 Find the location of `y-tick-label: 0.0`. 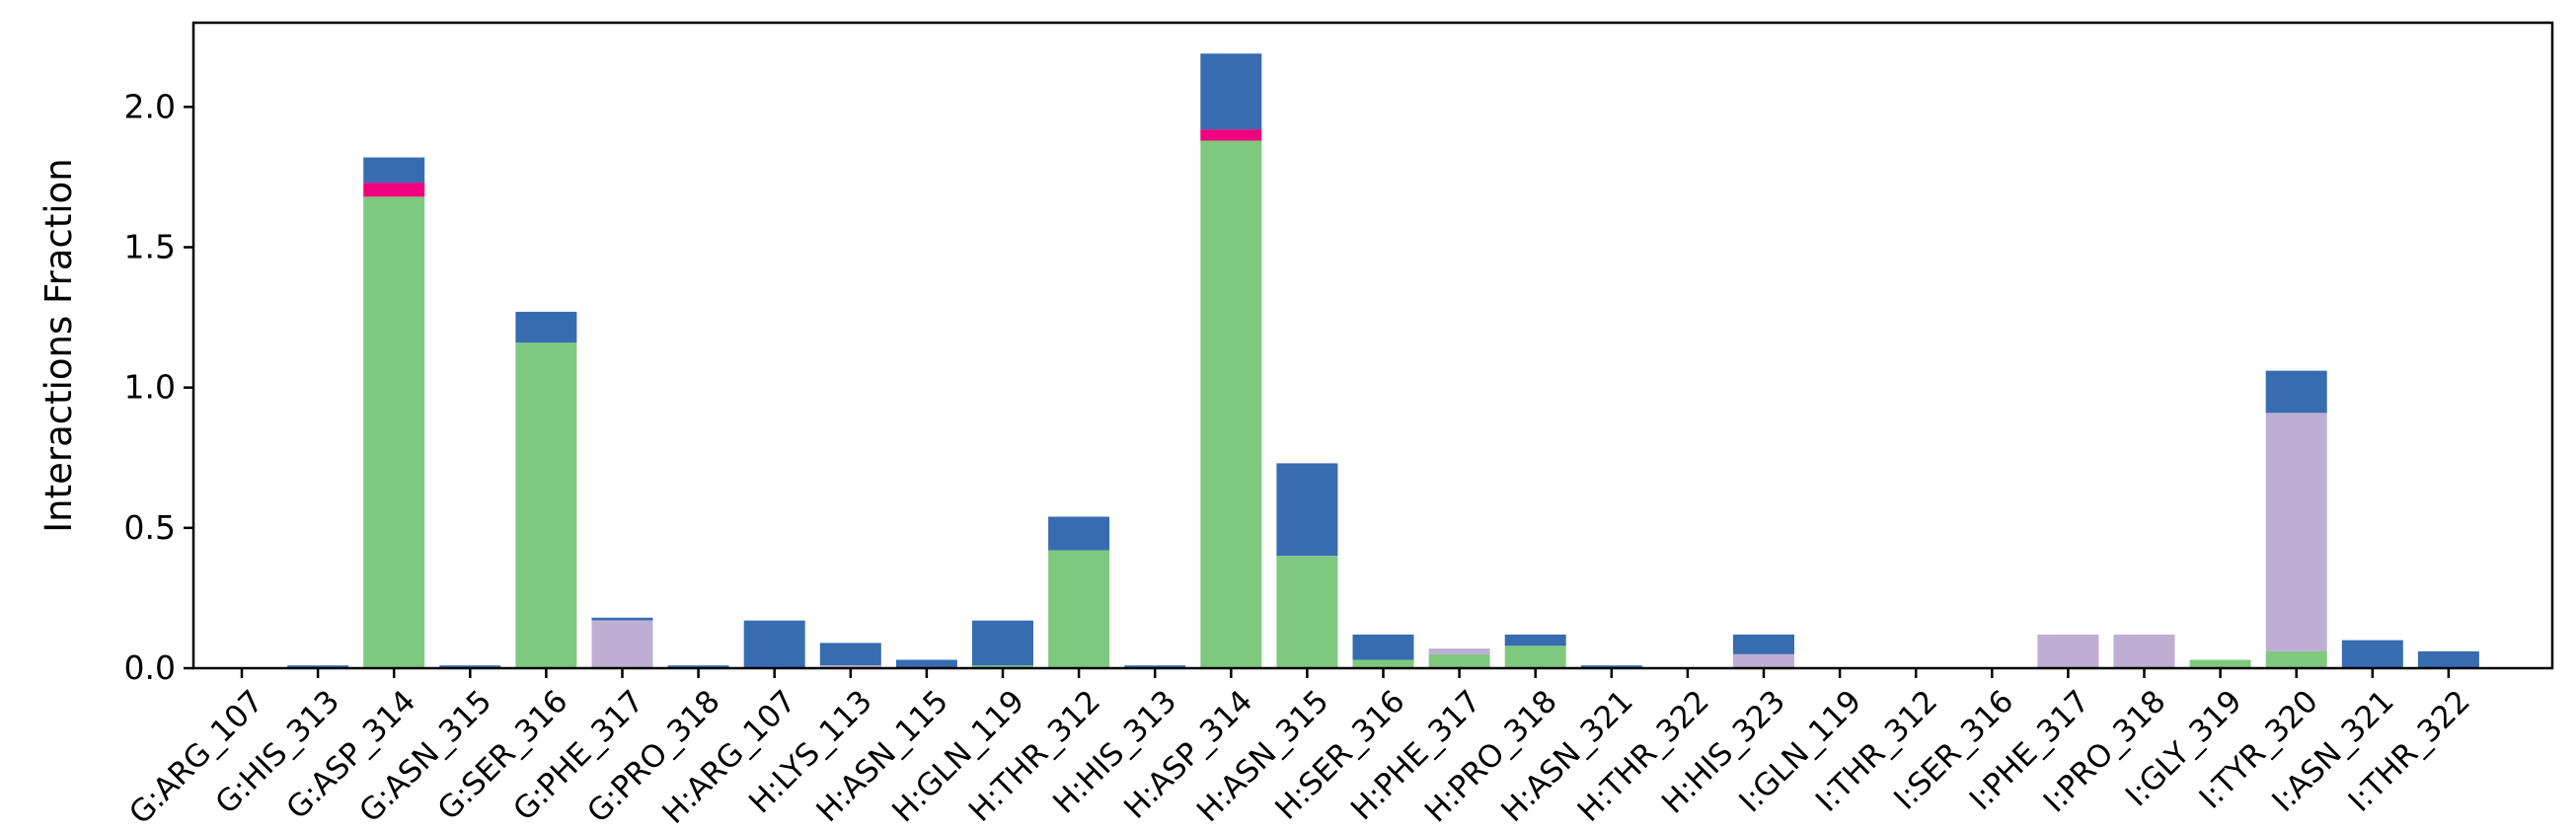

y-tick-label: 0.0 is located at coordinates (150, 667).